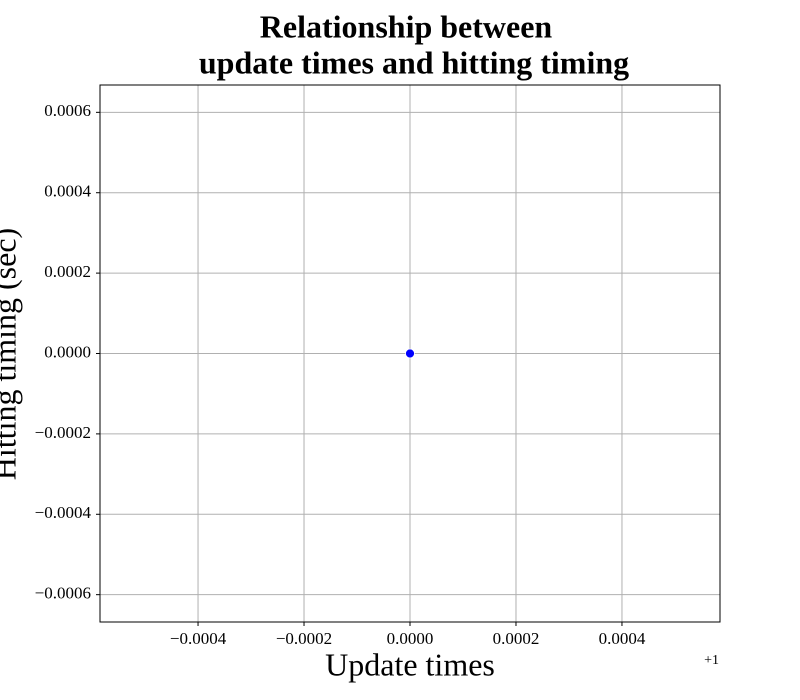  Describe the element at coordinates (304, 638) in the screenshot. I see `x-tick-label: −0.0002` at that location.